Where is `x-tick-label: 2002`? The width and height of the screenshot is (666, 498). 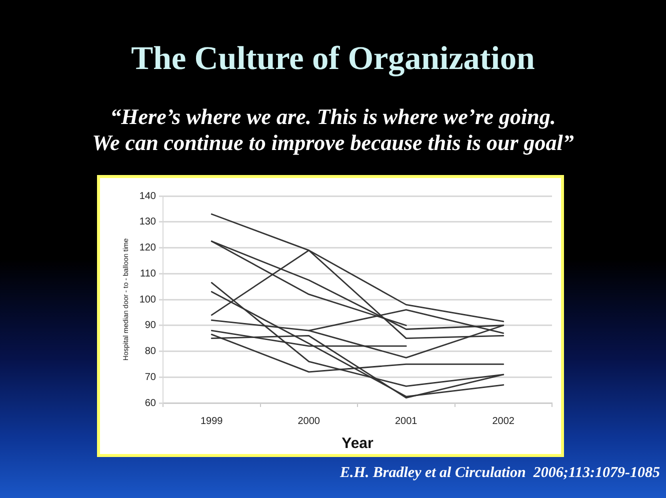 x-tick-label: 2002 is located at coordinates (503, 421).